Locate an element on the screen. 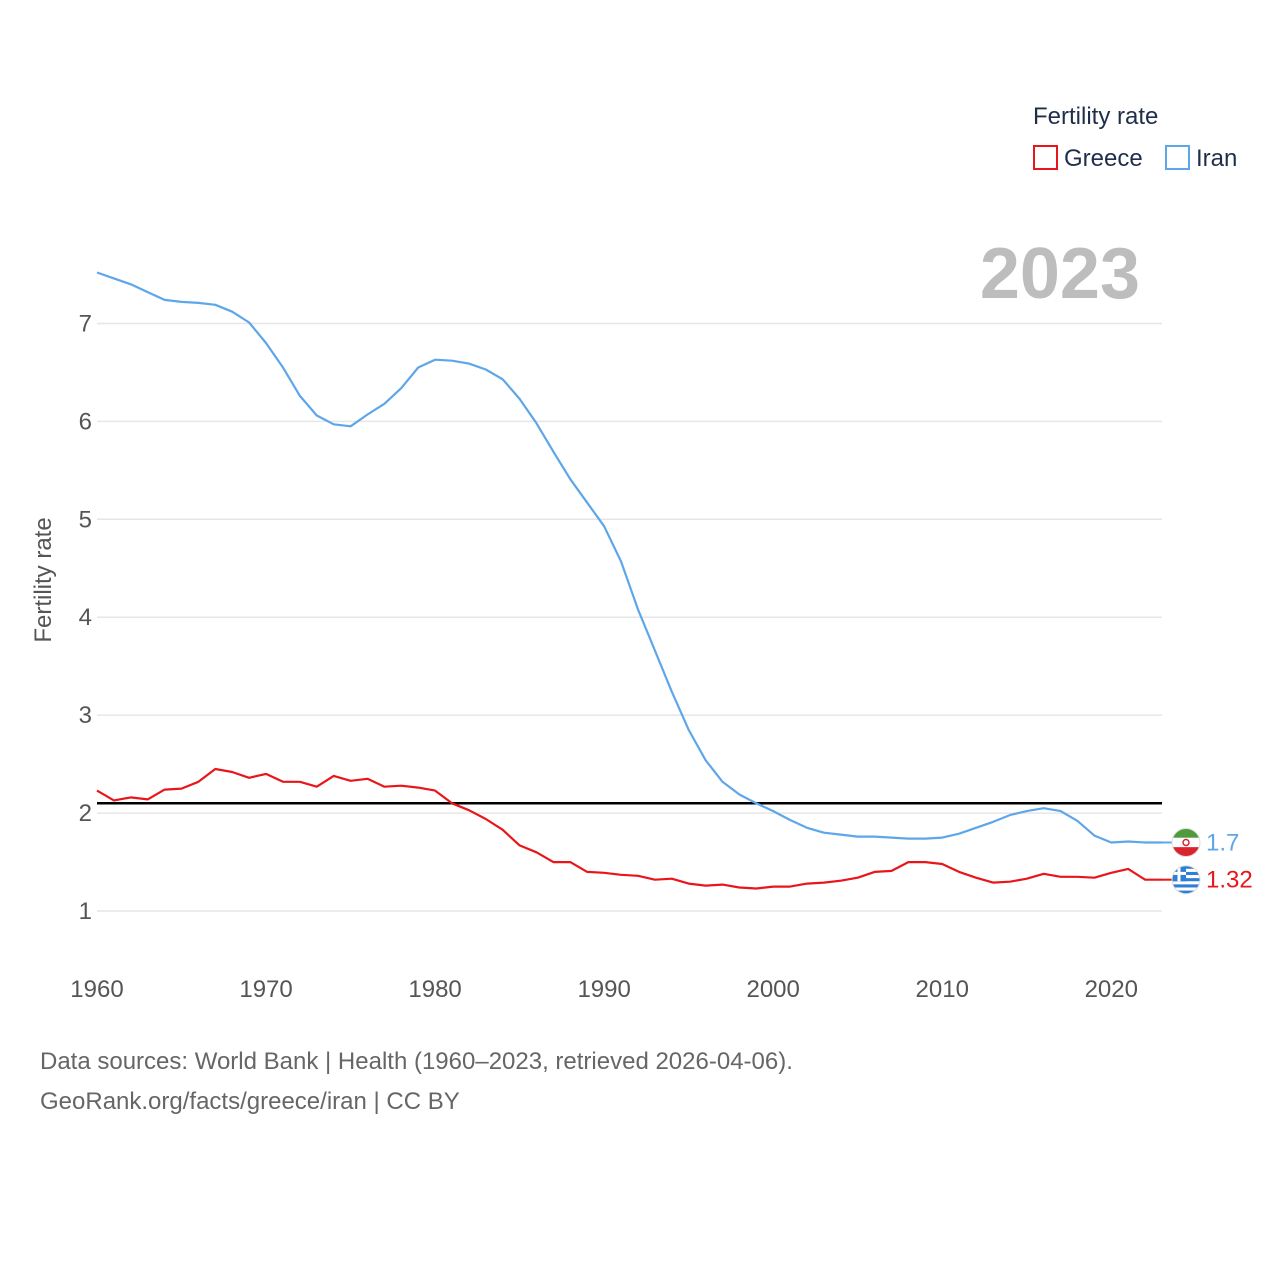  legend-swatch-iran is located at coordinates (1177, 157).